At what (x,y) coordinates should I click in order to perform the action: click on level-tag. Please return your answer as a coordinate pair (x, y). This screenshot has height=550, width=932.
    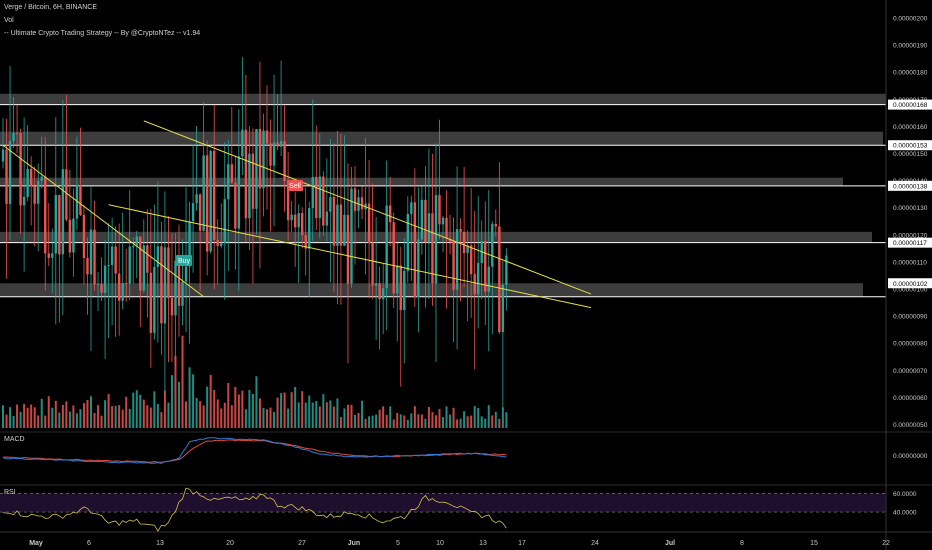
    Looking at the image, I should click on (910, 145).